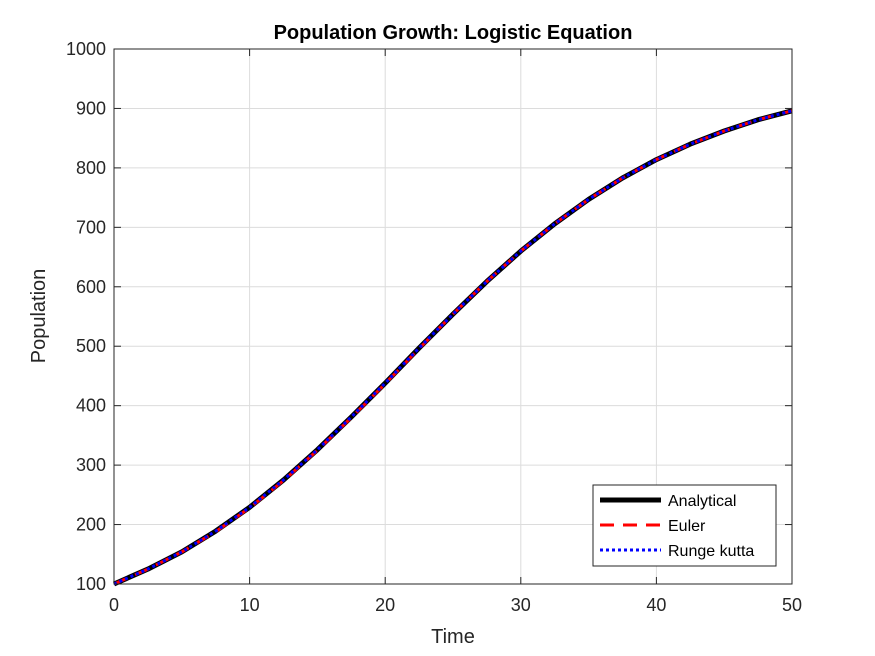 This screenshot has height=656, width=875. I want to click on y-tick-label: 700, so click(91, 227).